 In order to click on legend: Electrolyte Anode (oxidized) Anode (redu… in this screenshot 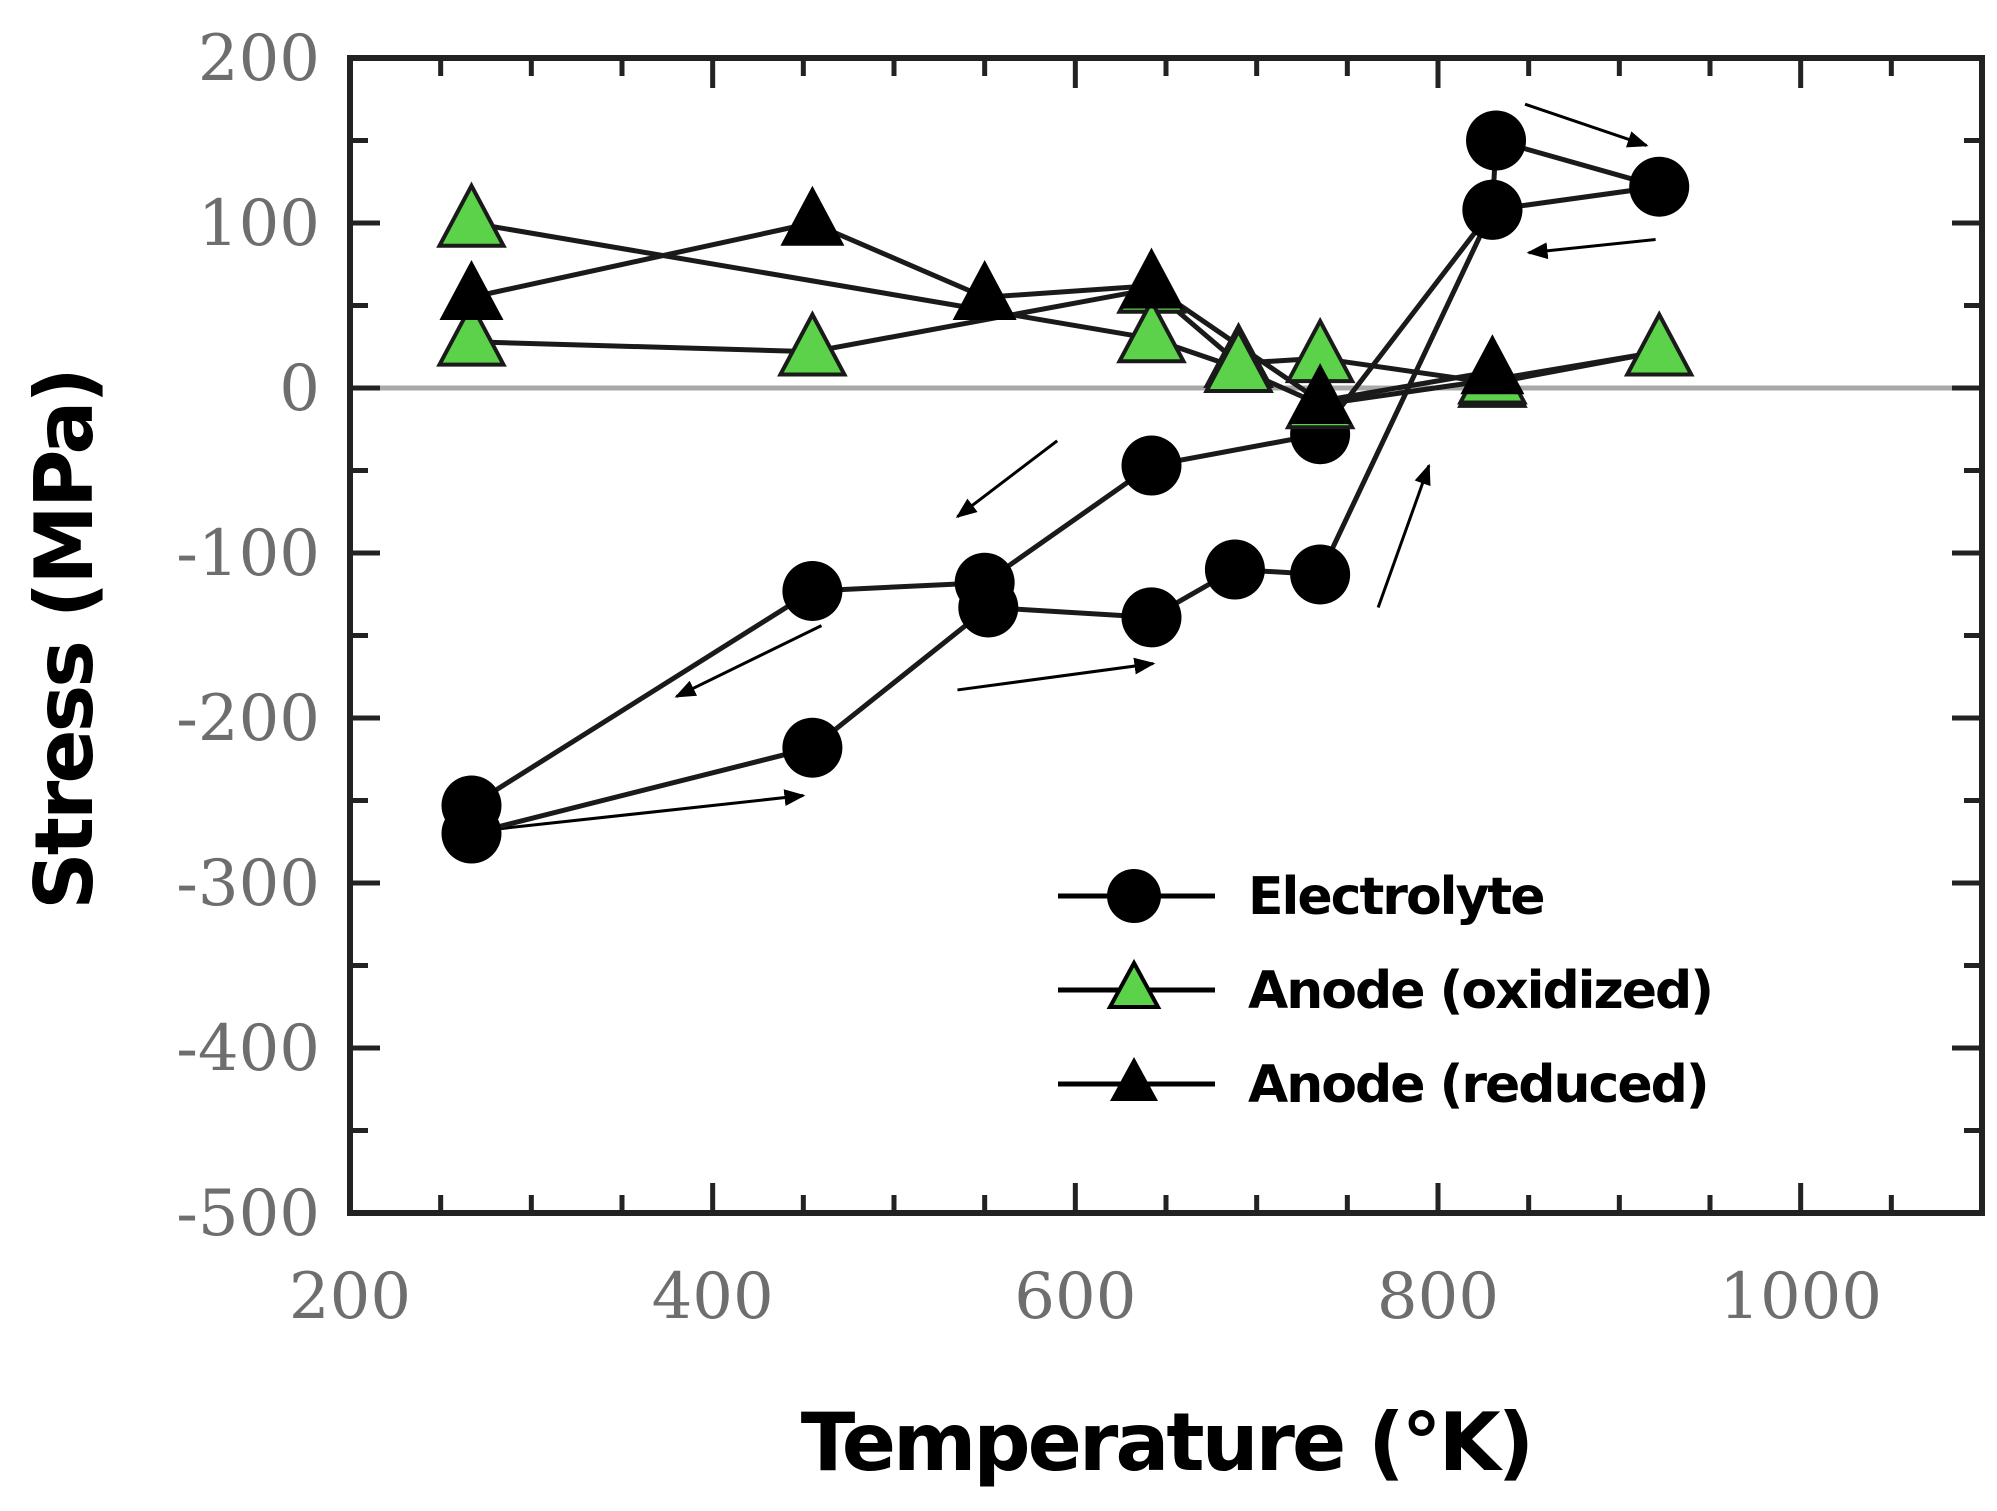, I will do `click(1386, 991)`.